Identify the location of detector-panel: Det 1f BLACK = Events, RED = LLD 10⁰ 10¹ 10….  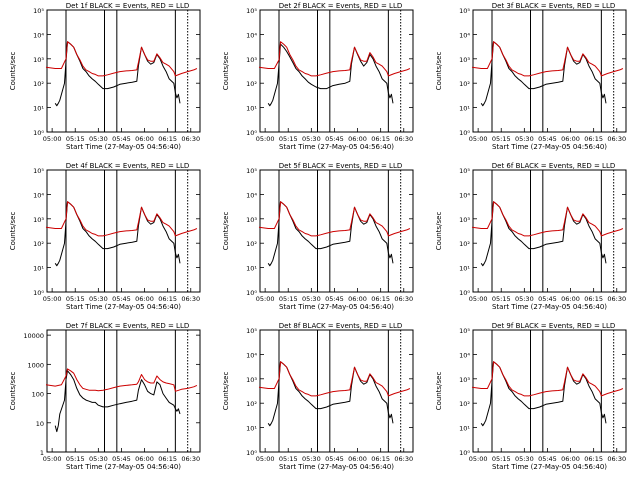
(106, 80).